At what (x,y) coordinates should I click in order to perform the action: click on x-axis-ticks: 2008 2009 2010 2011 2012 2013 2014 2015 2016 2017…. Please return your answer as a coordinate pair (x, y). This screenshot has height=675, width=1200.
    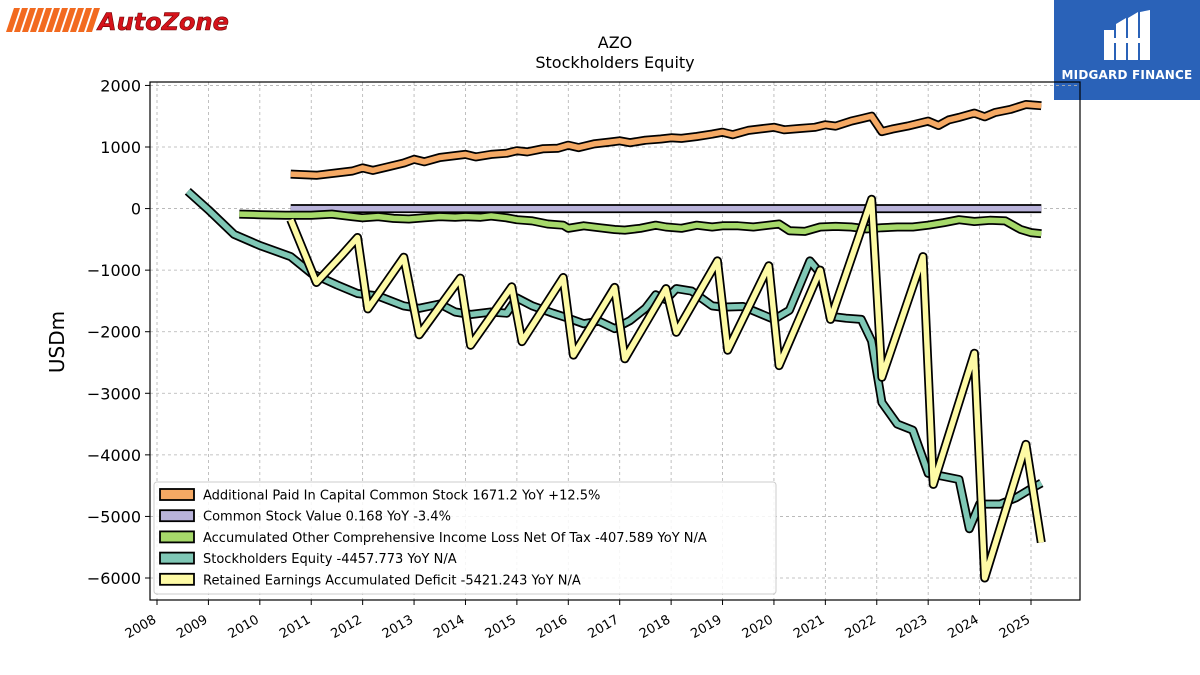
    Looking at the image, I should click on (578, 621).